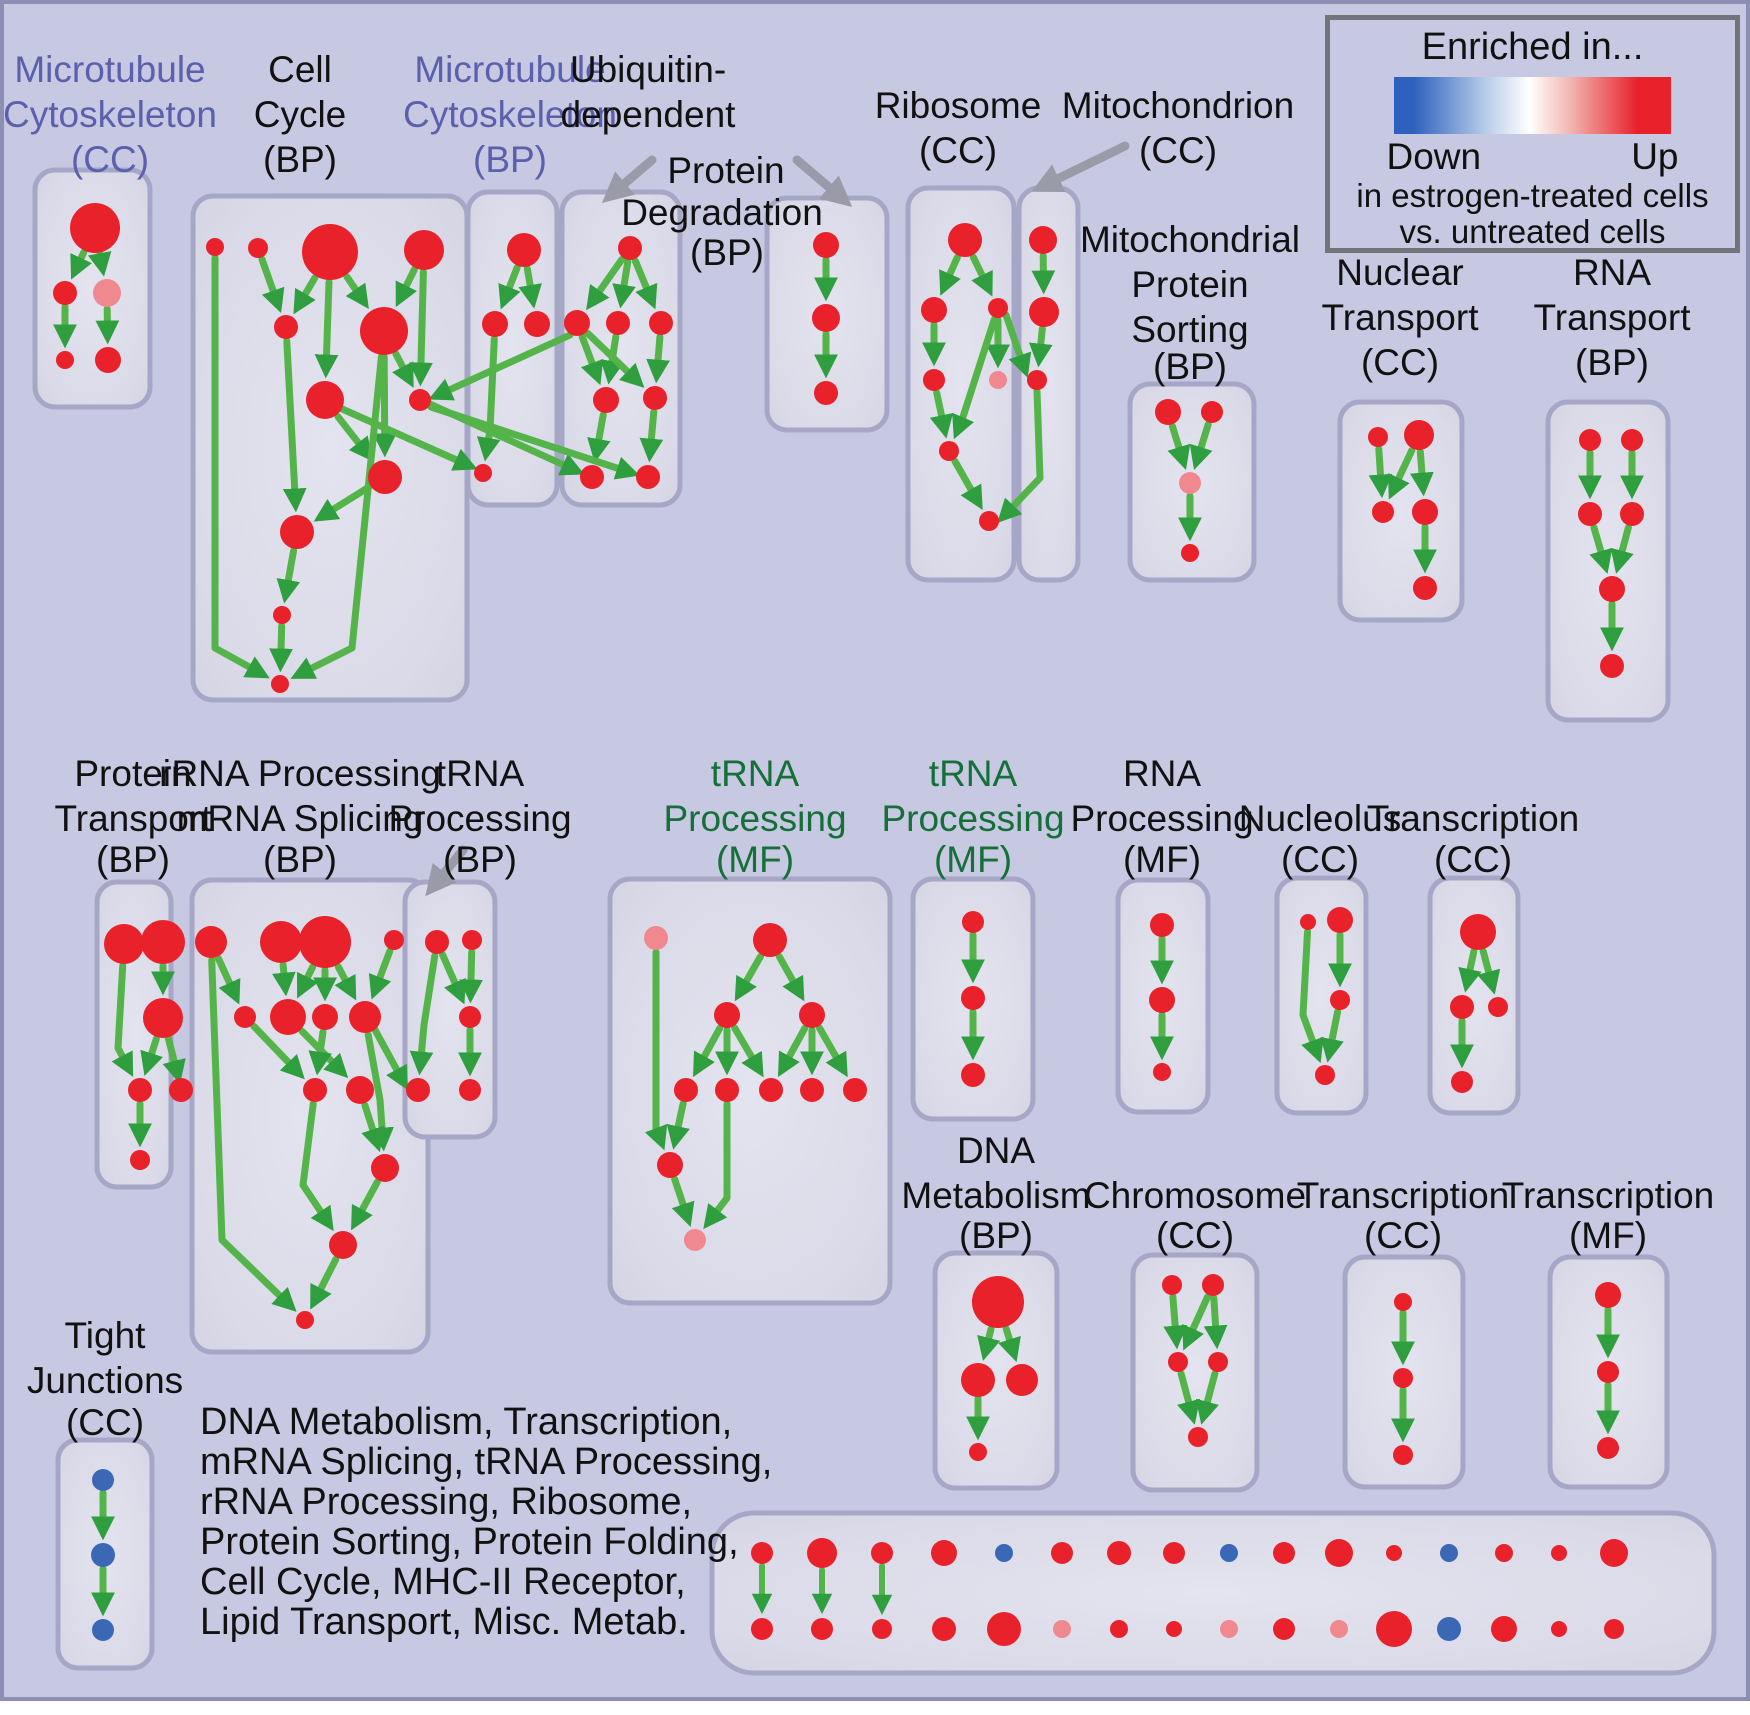  Describe the element at coordinates (1195, 1195) in the screenshot. I see `cluster-label: Chromosome` at that location.